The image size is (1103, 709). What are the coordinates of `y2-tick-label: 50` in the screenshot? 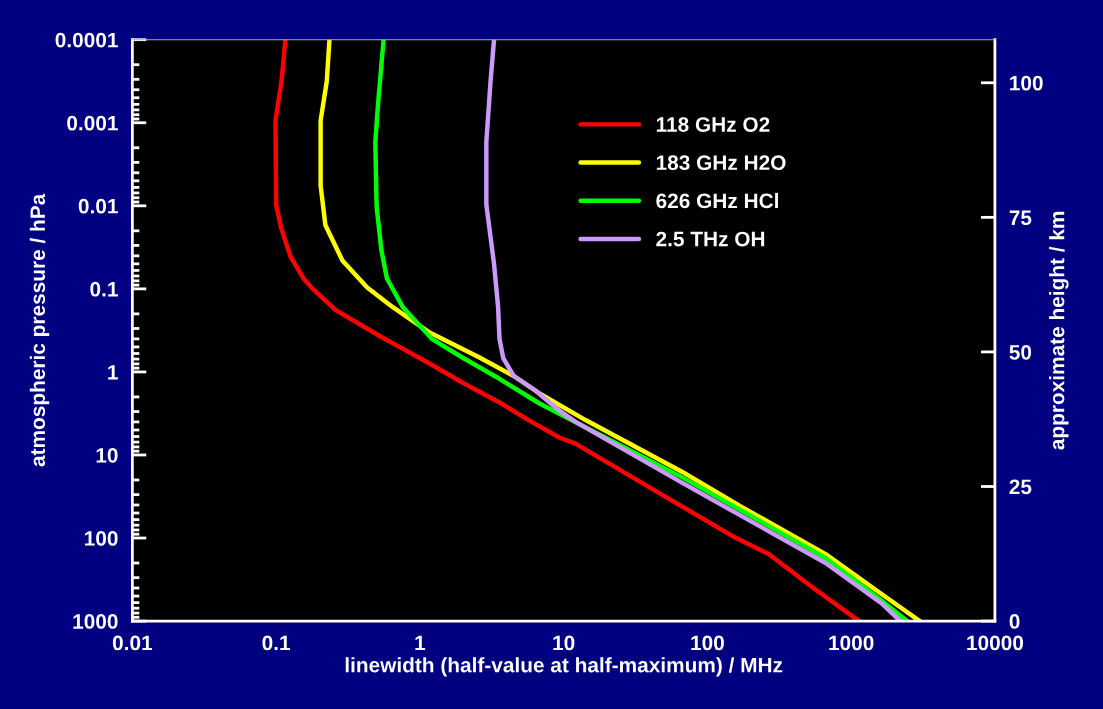 It's located at (1020, 352).